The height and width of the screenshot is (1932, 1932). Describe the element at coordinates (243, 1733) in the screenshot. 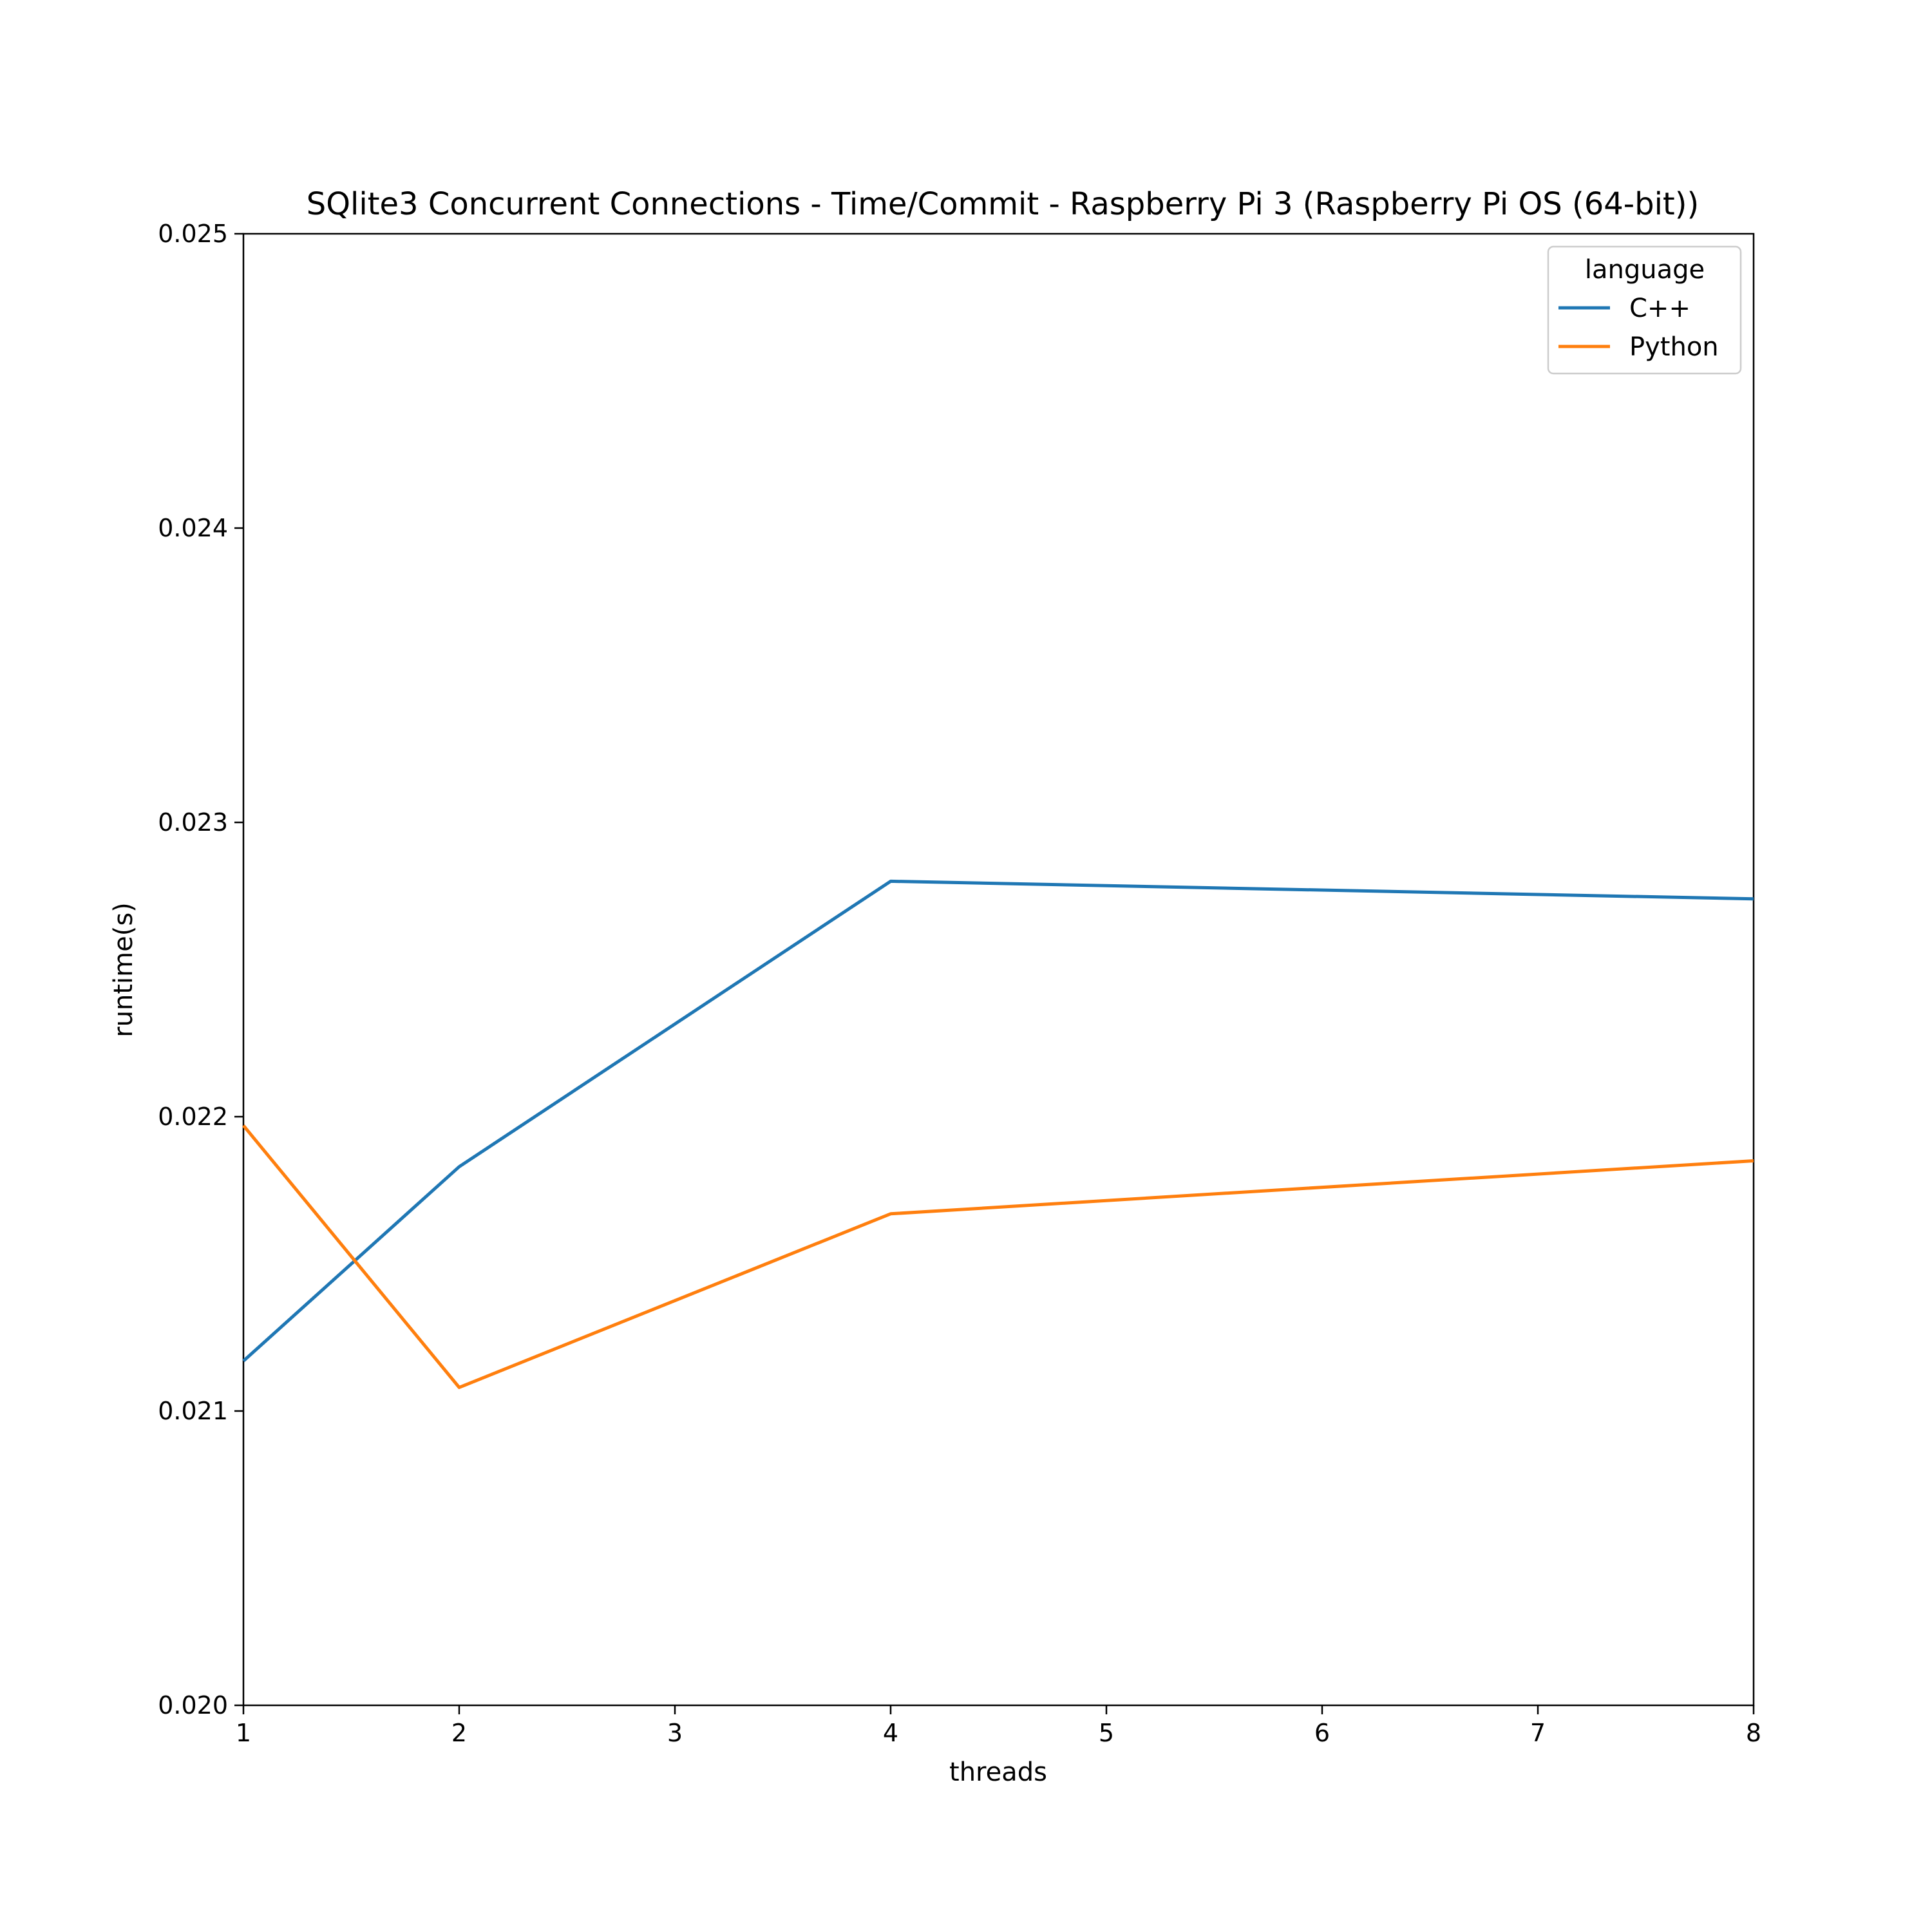

I see `x-tick-label: 1` at that location.